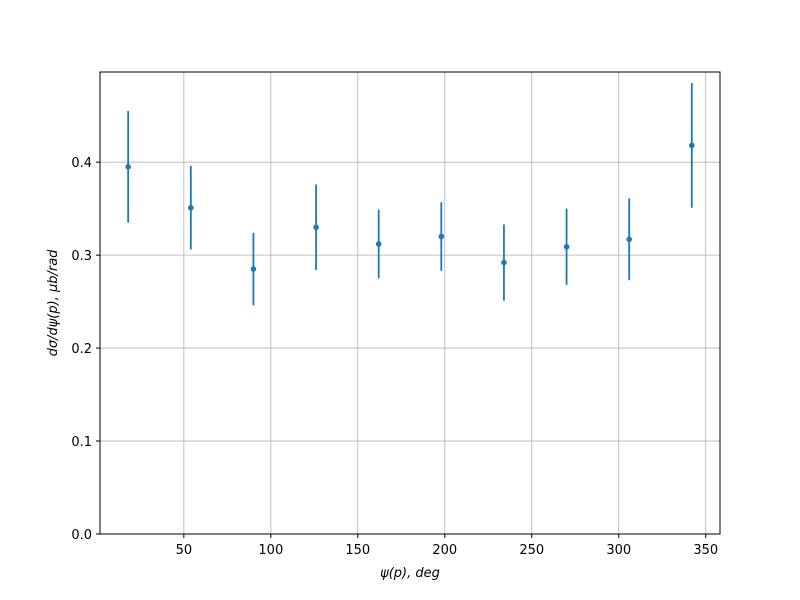 This screenshot has height=600, width=800. Describe the element at coordinates (705, 550) in the screenshot. I see `x-tick-label: 350` at that location.